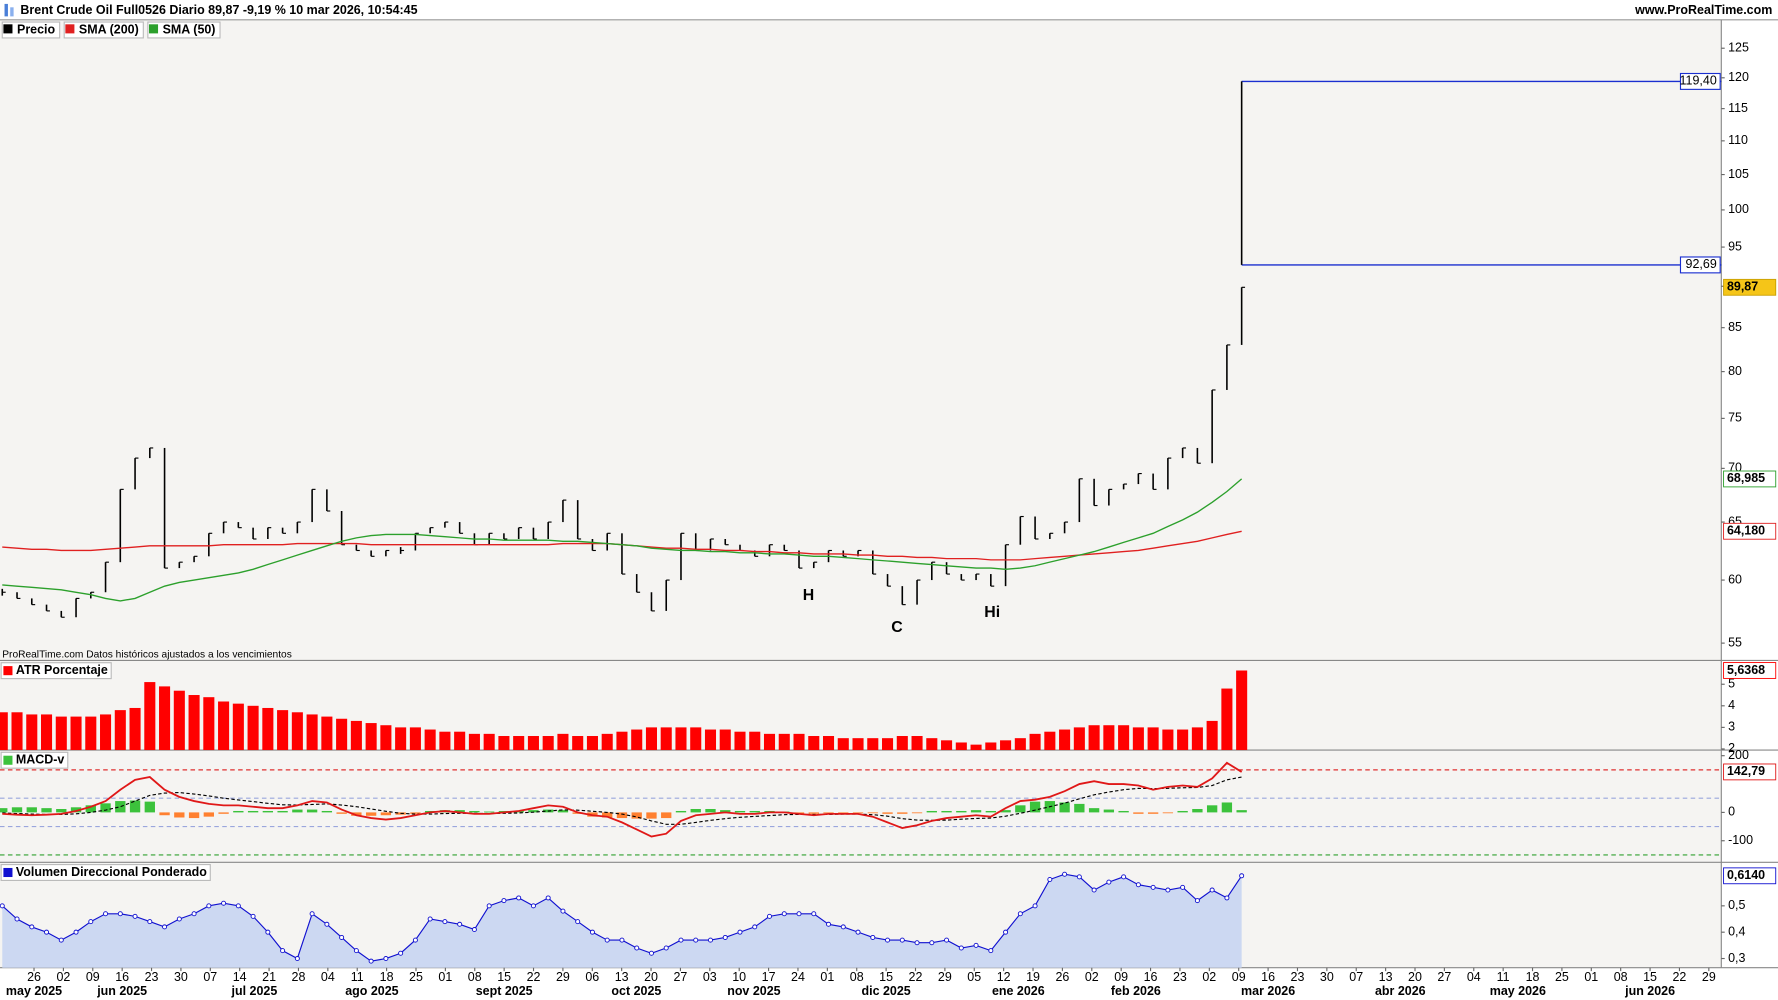 The width and height of the screenshot is (1778, 1000). What do you see at coordinates (34, 760) in the screenshot?
I see `panel-title-box` at bounding box center [34, 760].